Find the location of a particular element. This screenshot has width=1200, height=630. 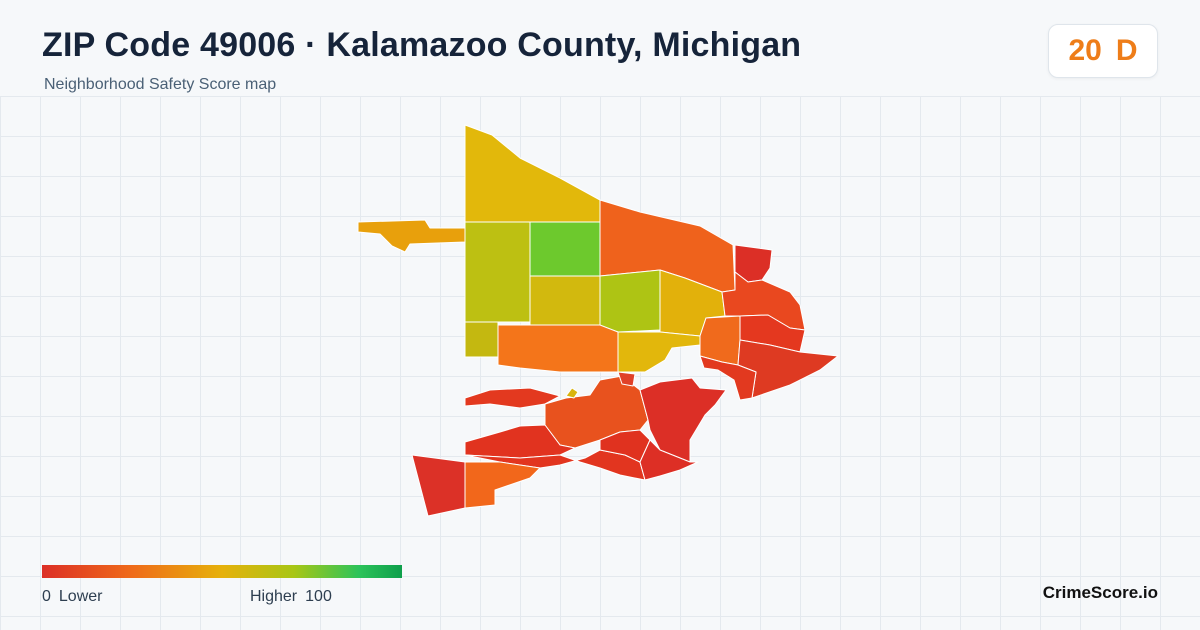

region-north is located at coordinates (532, 173).